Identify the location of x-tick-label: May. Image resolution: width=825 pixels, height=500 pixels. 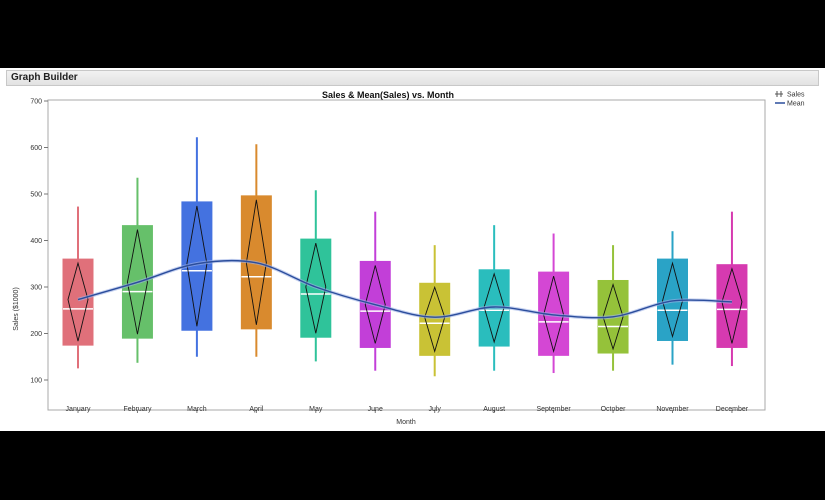
(316, 409).